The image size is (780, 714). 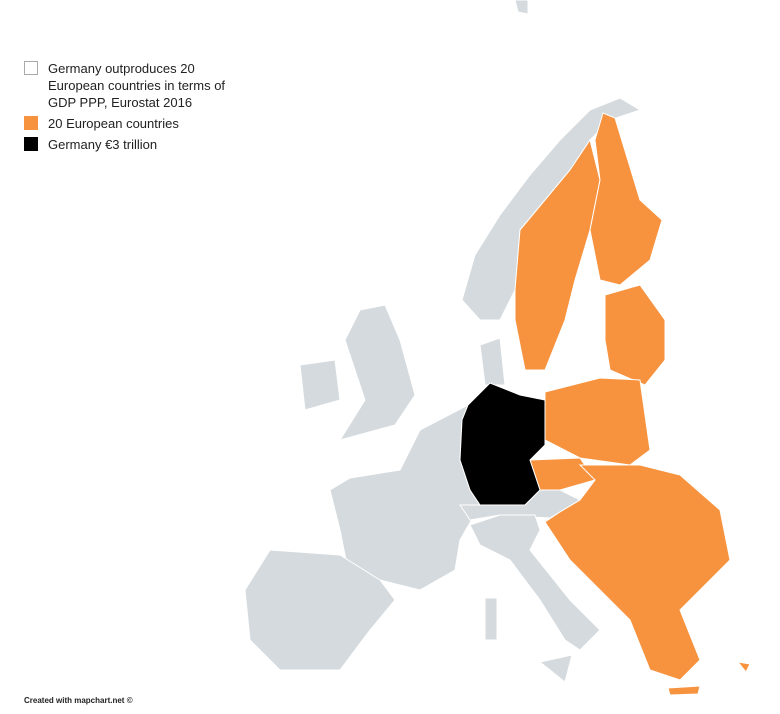 What do you see at coordinates (635, 335) in the screenshot?
I see `region-baltics` at bounding box center [635, 335].